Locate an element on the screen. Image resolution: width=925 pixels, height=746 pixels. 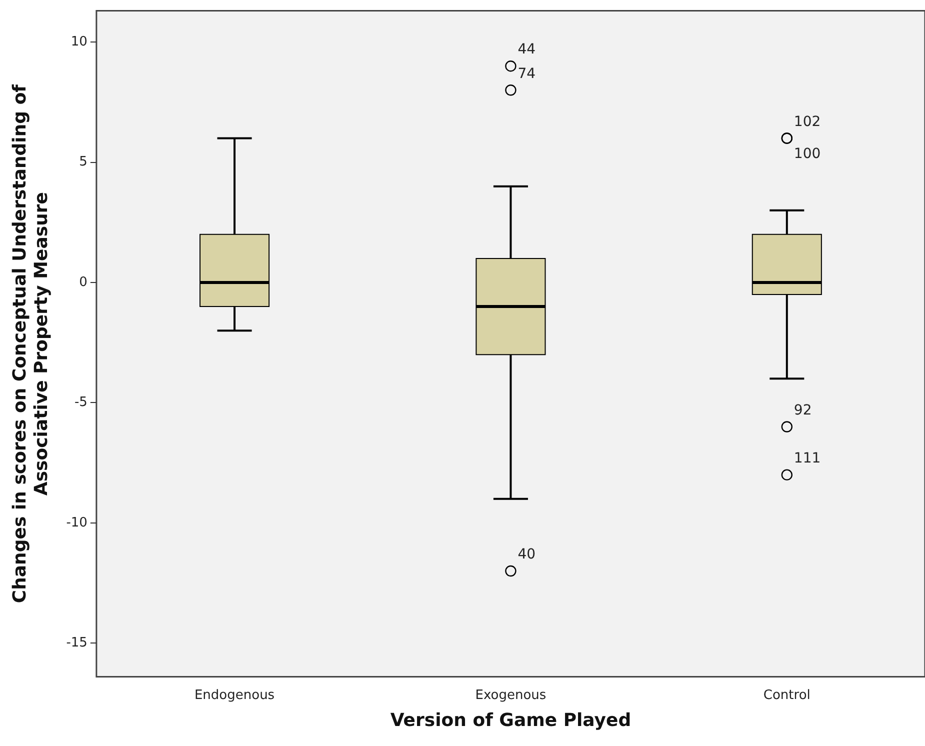
annotation: 111 is located at coordinates (807, 458).